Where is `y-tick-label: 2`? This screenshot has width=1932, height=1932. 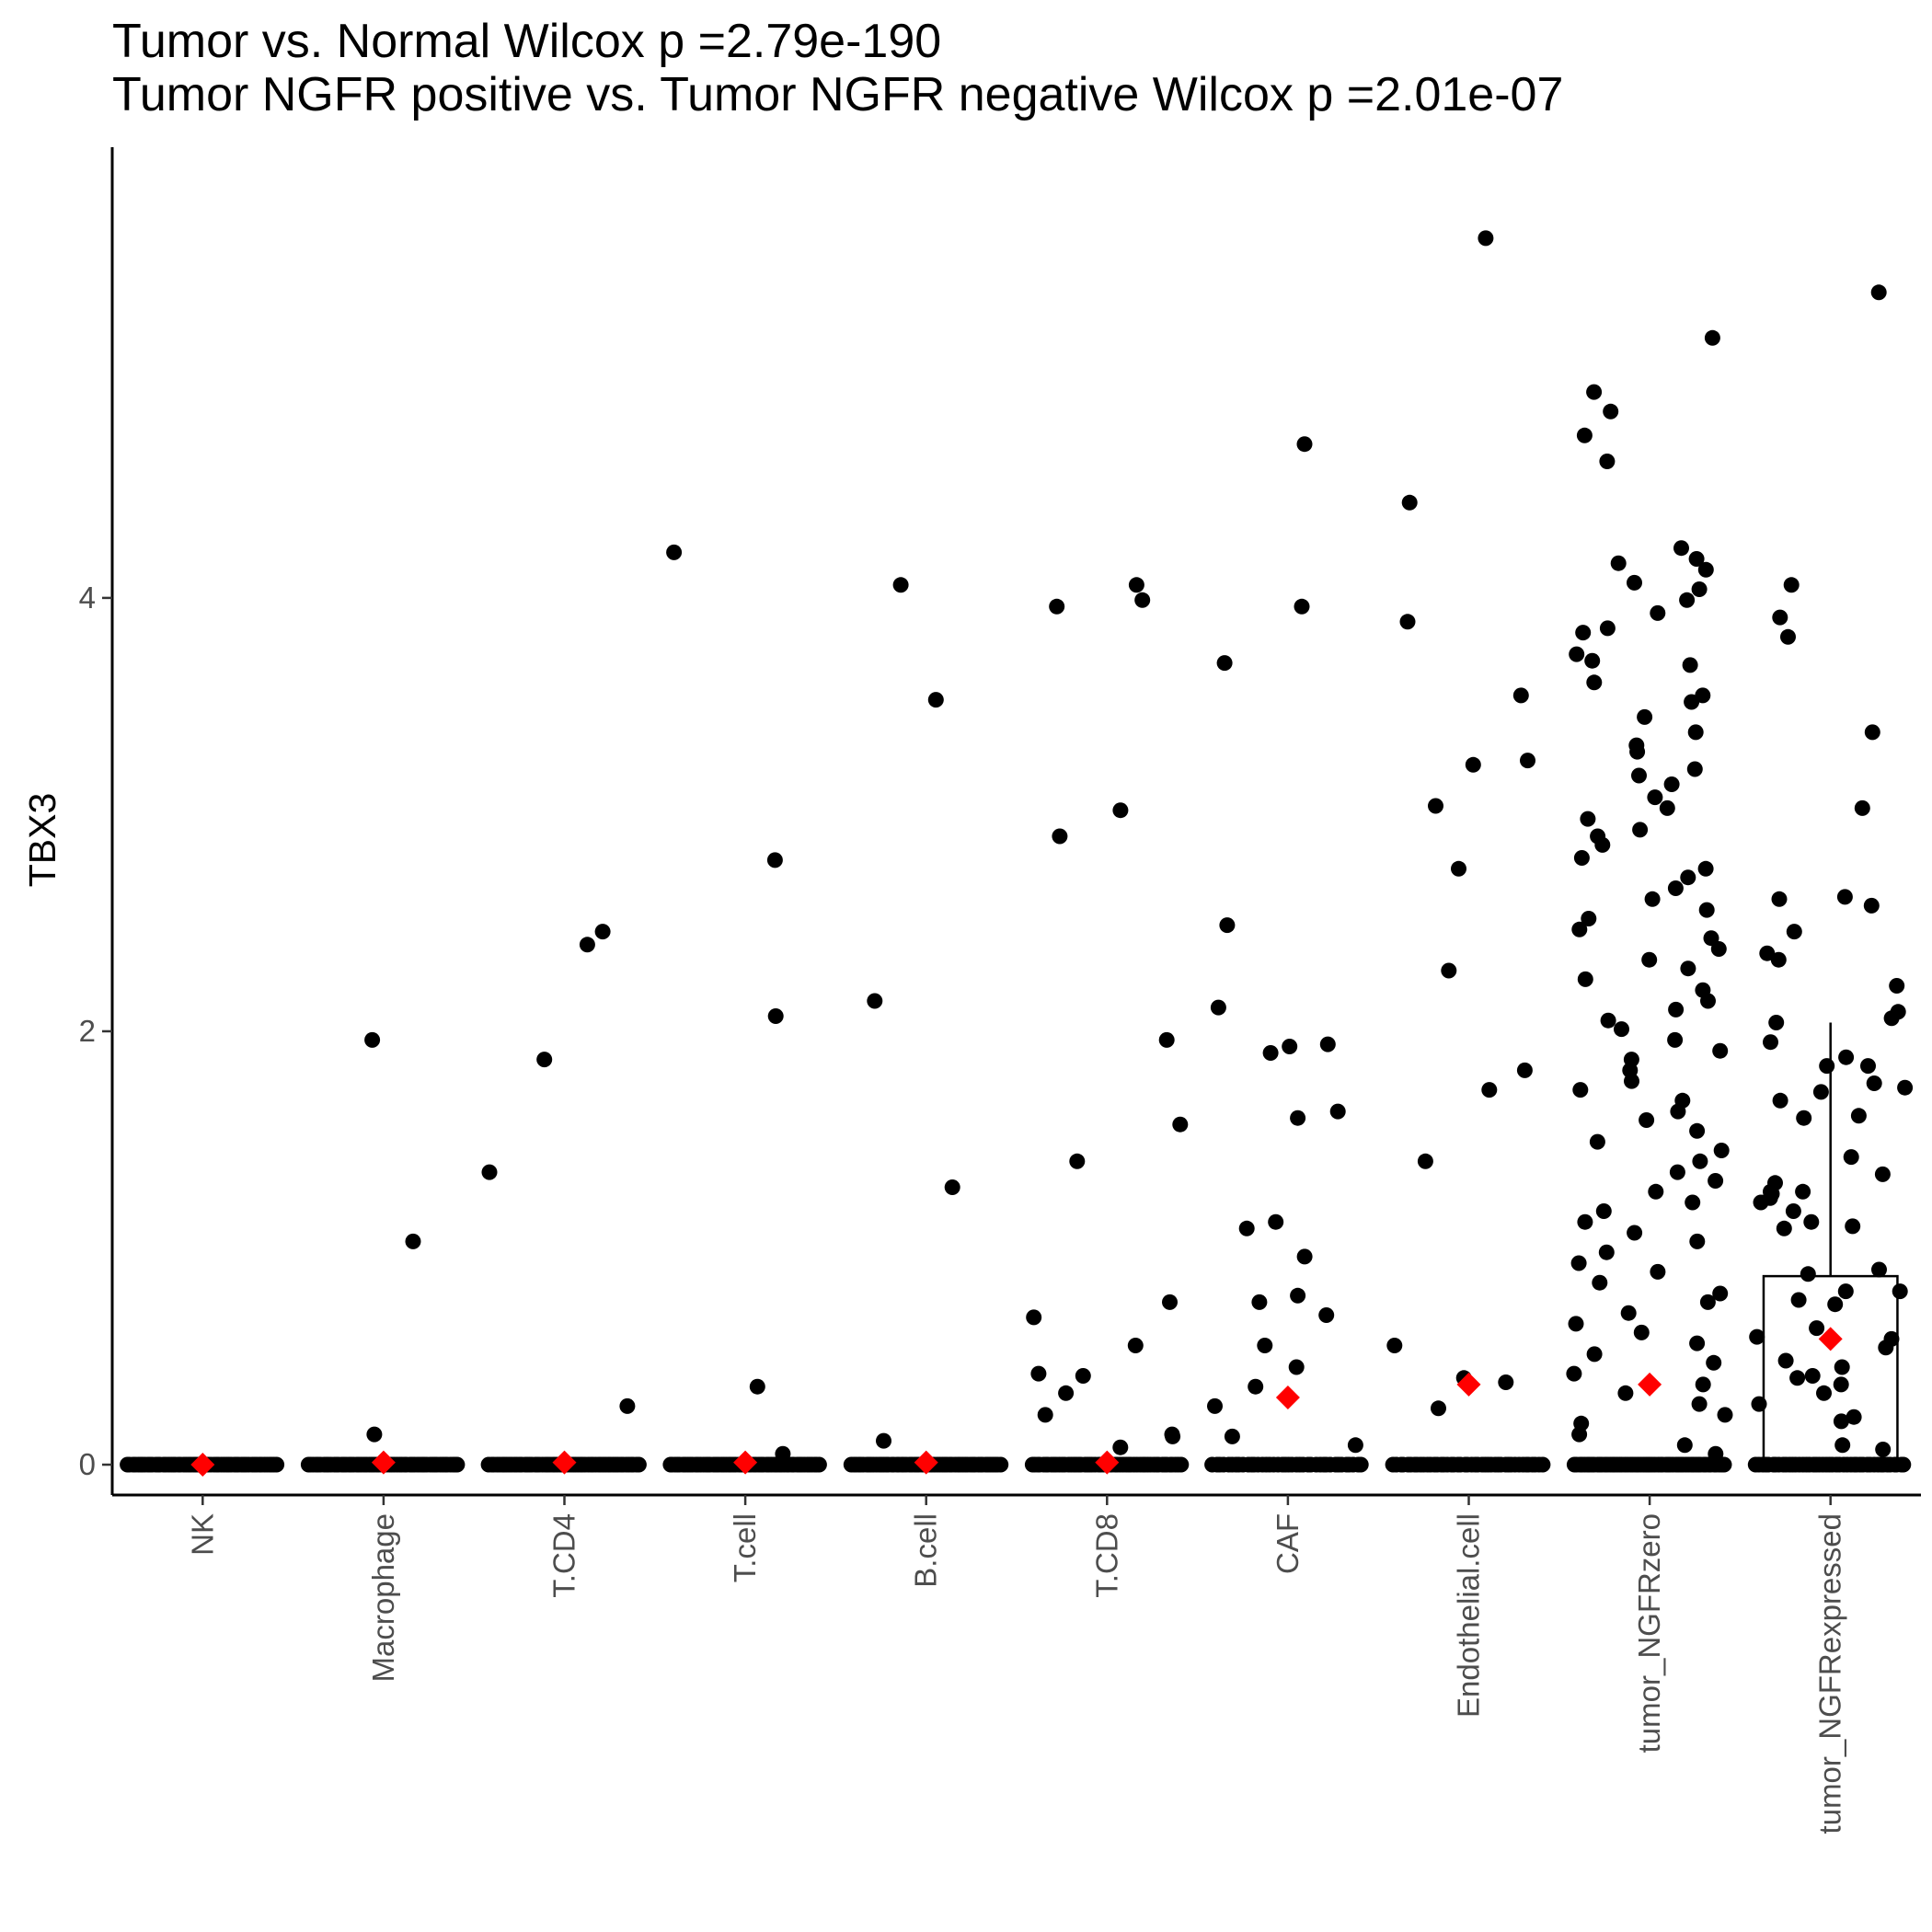
y-tick-label: 2 is located at coordinates (87, 1031).